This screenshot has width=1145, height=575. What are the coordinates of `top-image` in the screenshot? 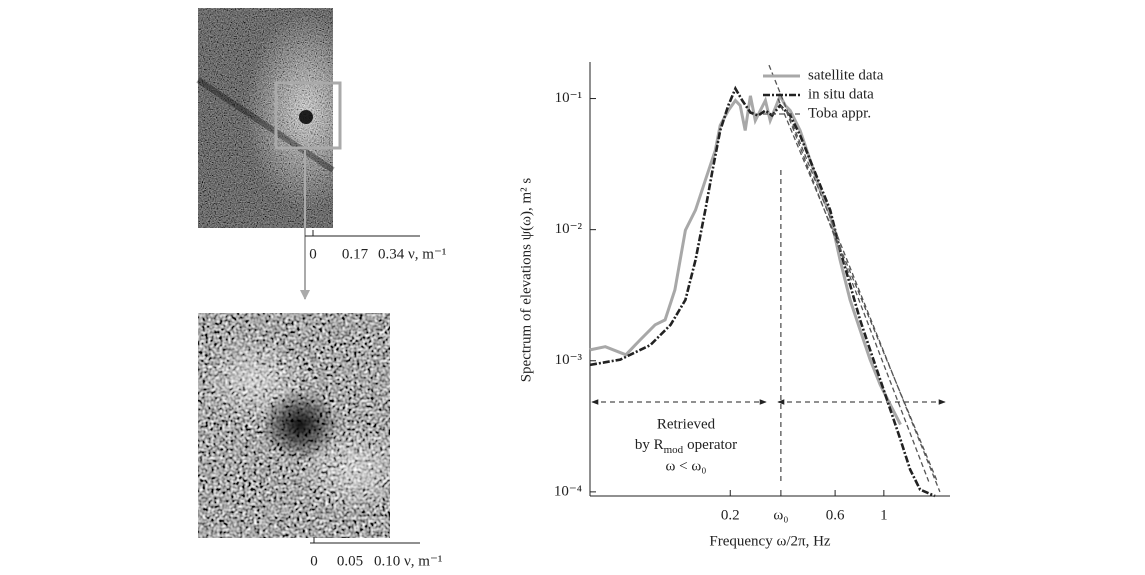 It's located at (269, 118).